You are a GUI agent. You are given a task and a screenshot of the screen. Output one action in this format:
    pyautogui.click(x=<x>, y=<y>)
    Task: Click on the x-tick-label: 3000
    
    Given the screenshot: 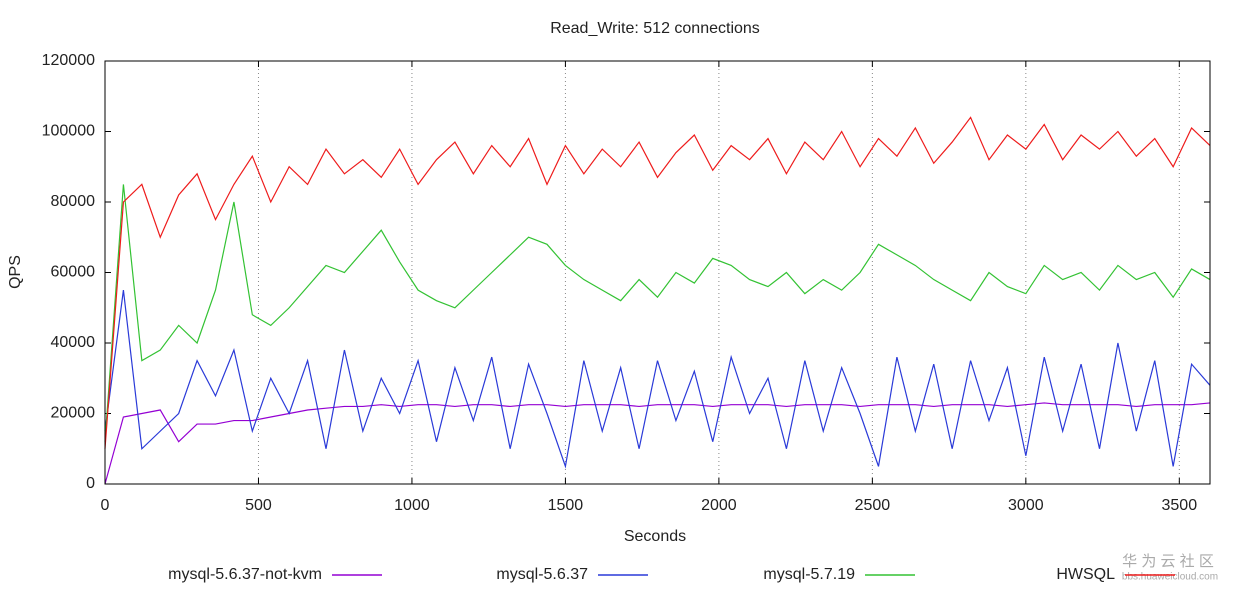 What is the action you would take?
    pyautogui.click(x=1026, y=505)
    